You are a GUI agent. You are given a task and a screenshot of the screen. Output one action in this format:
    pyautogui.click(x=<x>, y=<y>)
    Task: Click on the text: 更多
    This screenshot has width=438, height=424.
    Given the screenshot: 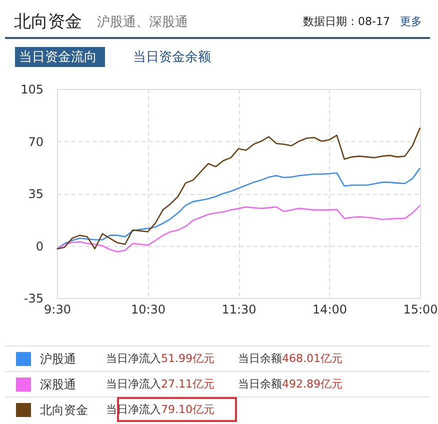 What is the action you would take?
    pyautogui.click(x=411, y=21)
    